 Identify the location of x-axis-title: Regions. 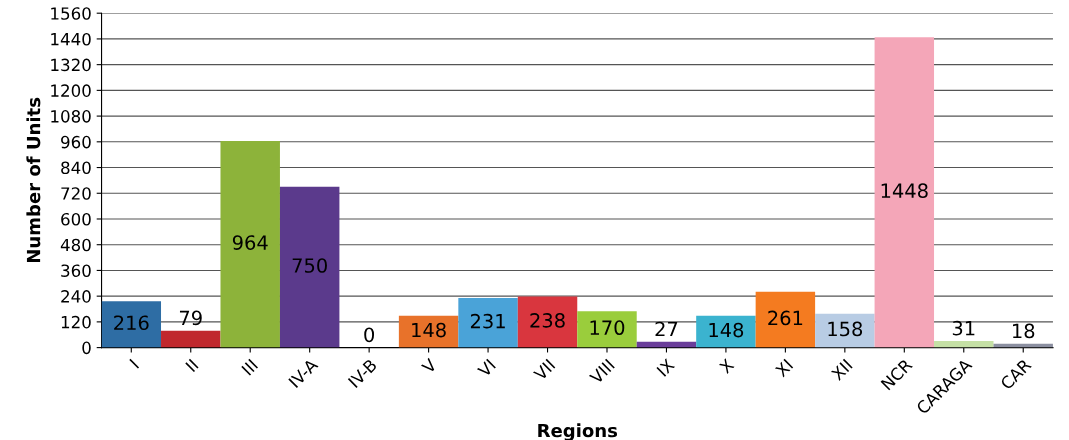
(578, 431).